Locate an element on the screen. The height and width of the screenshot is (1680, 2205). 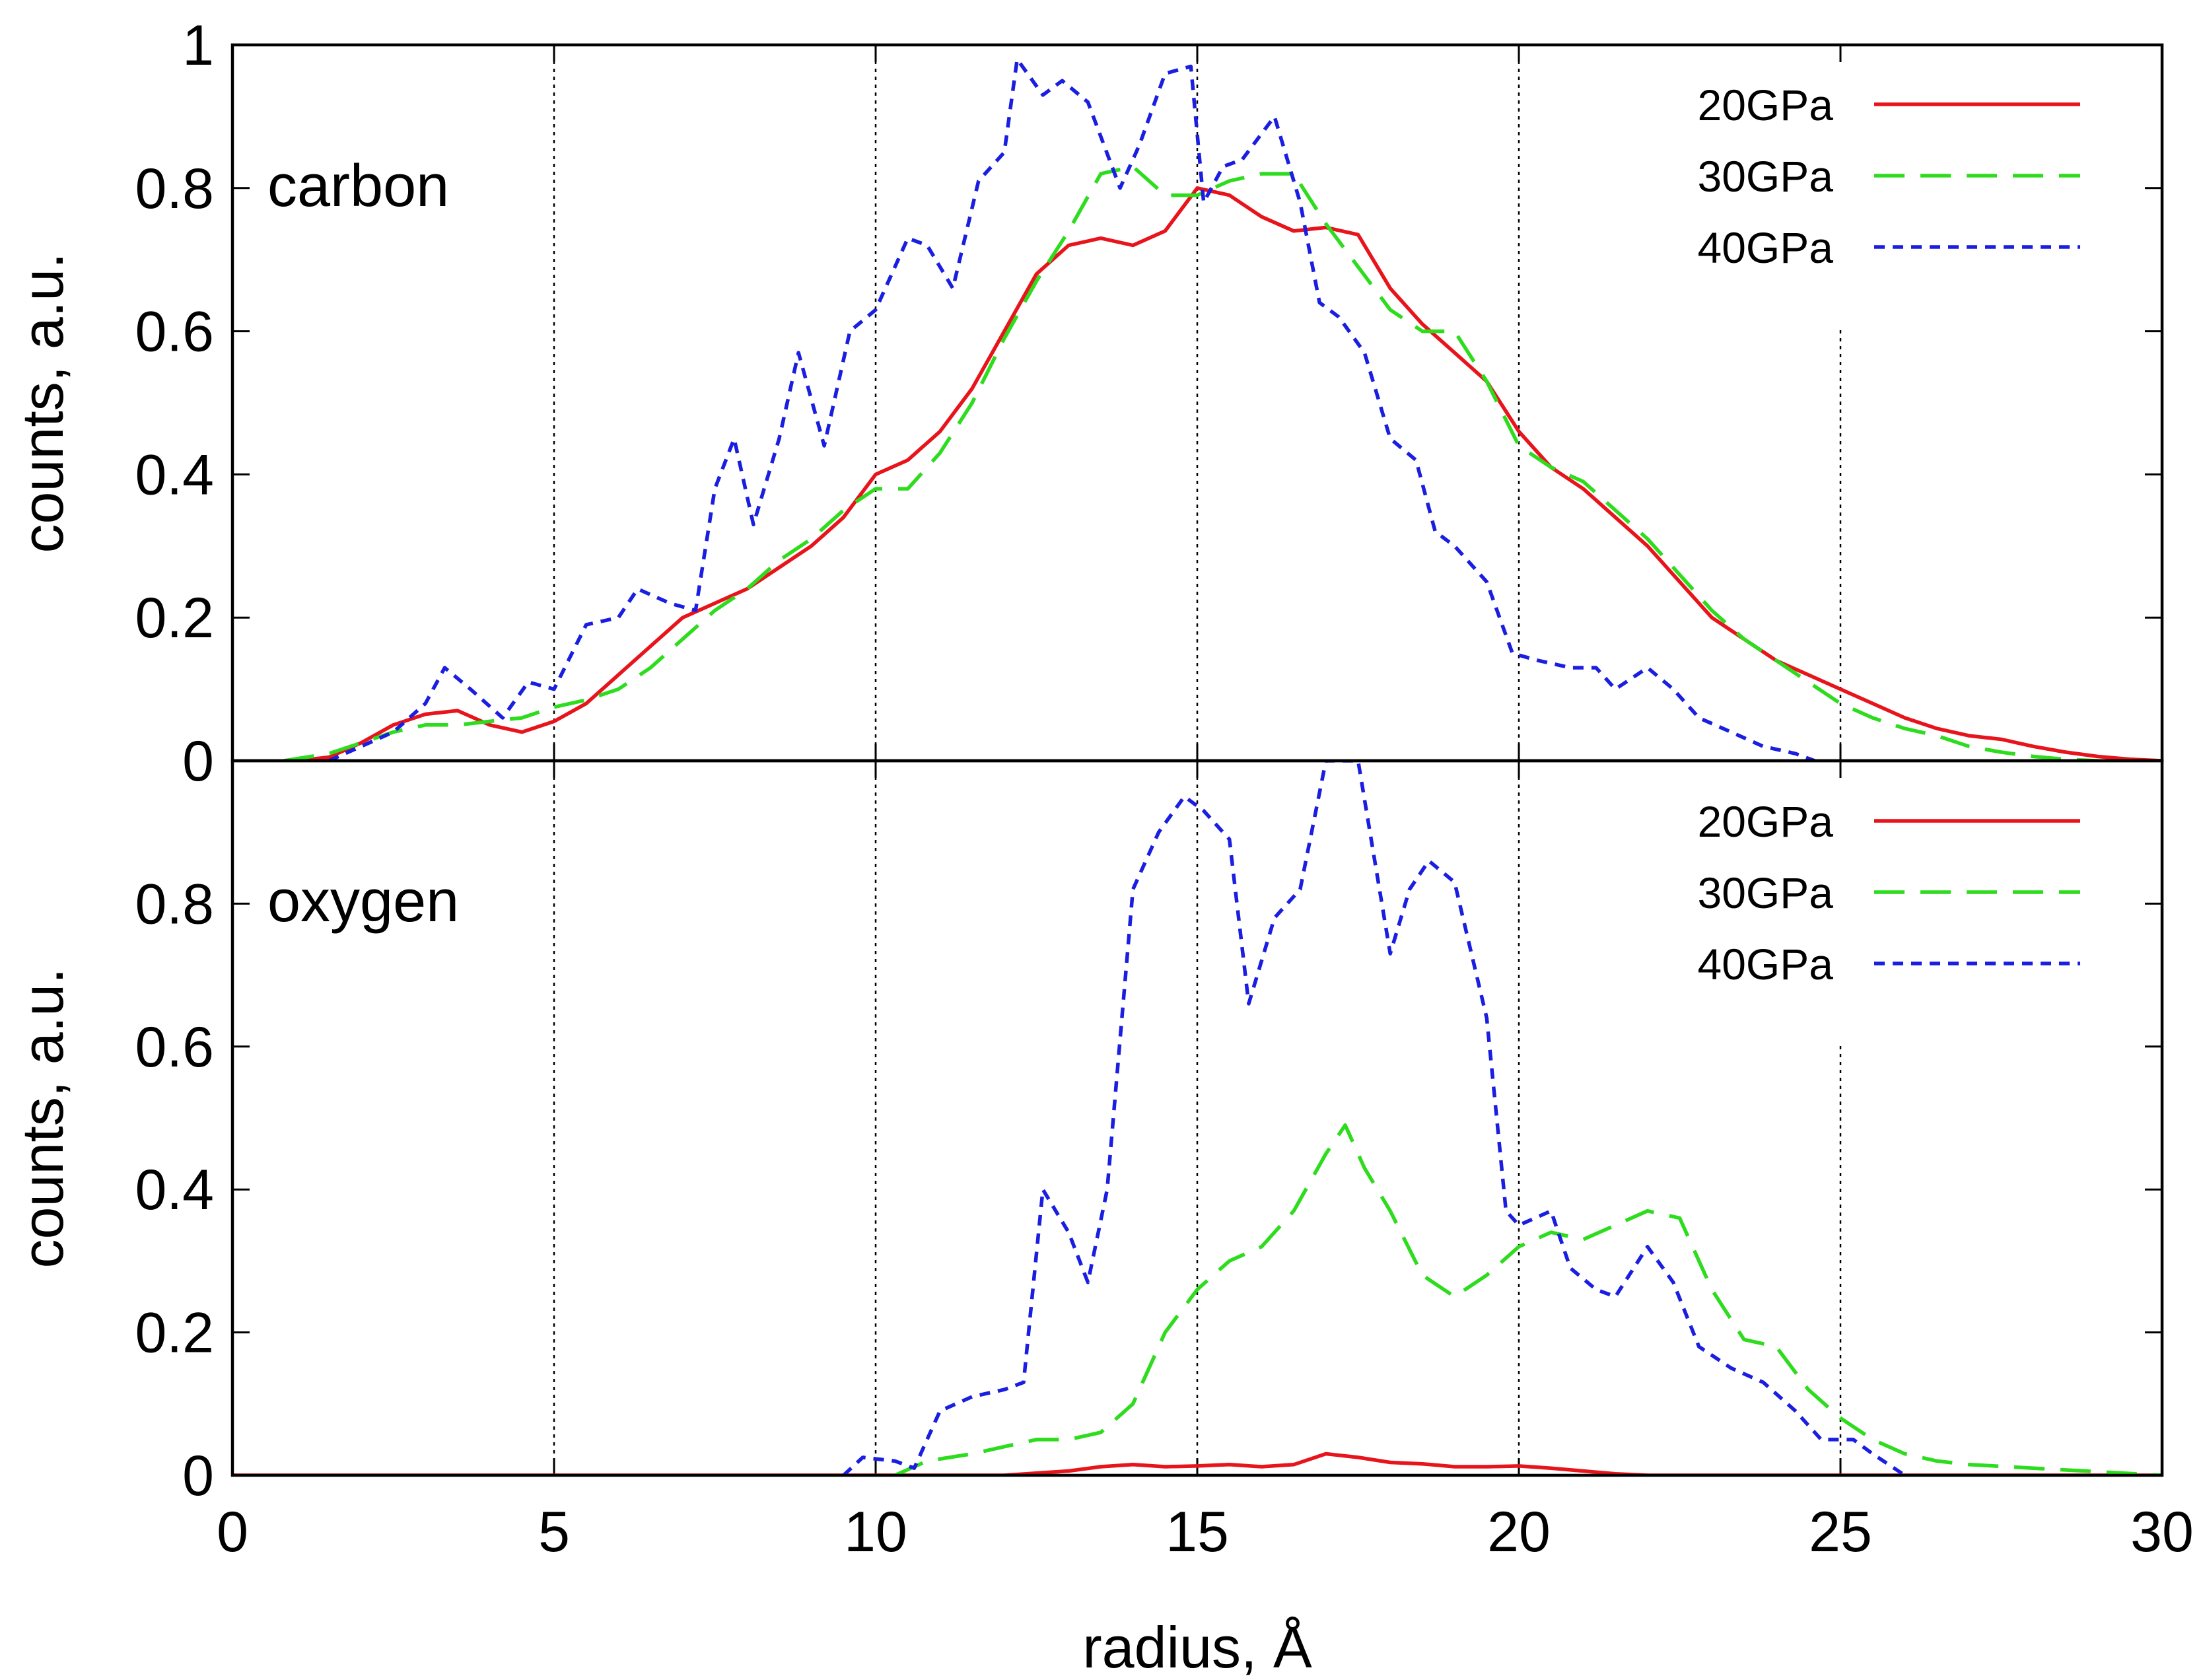
series-line-30GPa is located at coordinates (1528, 1299).